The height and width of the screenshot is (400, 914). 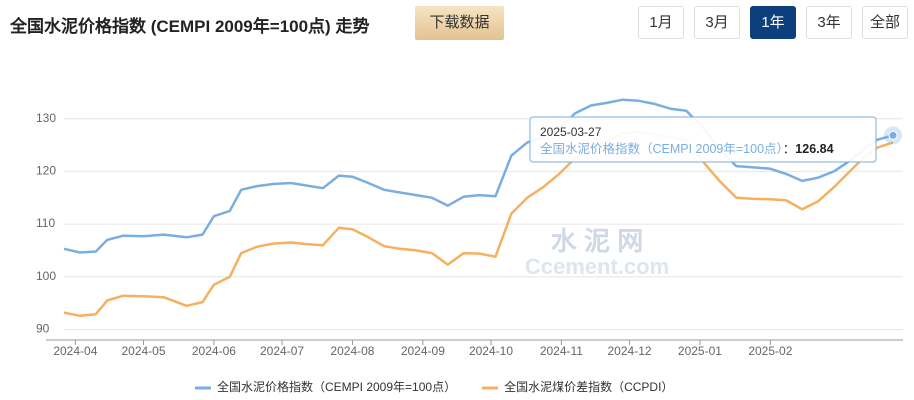 I want to click on tooltip-value: 全国水泥价格指数（CEMPI 2009年=100点）：126.84, so click(x=687, y=148).